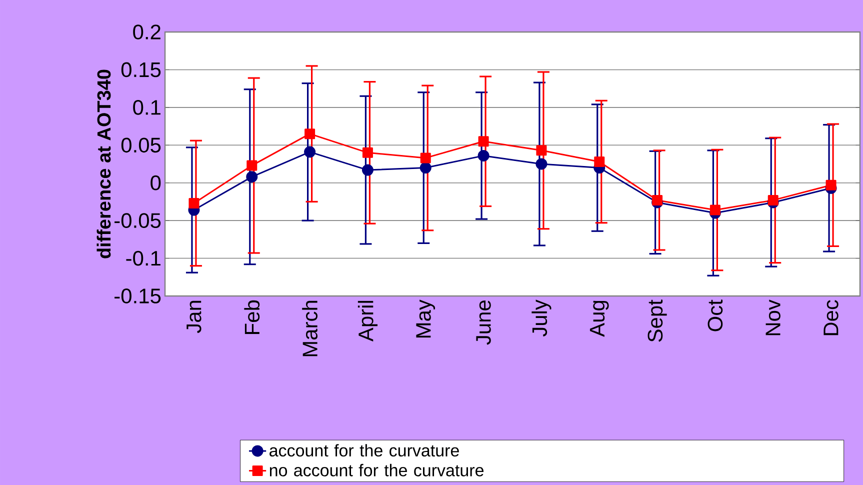 The height and width of the screenshot is (485, 863). What do you see at coordinates (657, 321) in the screenshot?
I see `x-tick-label: Sept` at bounding box center [657, 321].